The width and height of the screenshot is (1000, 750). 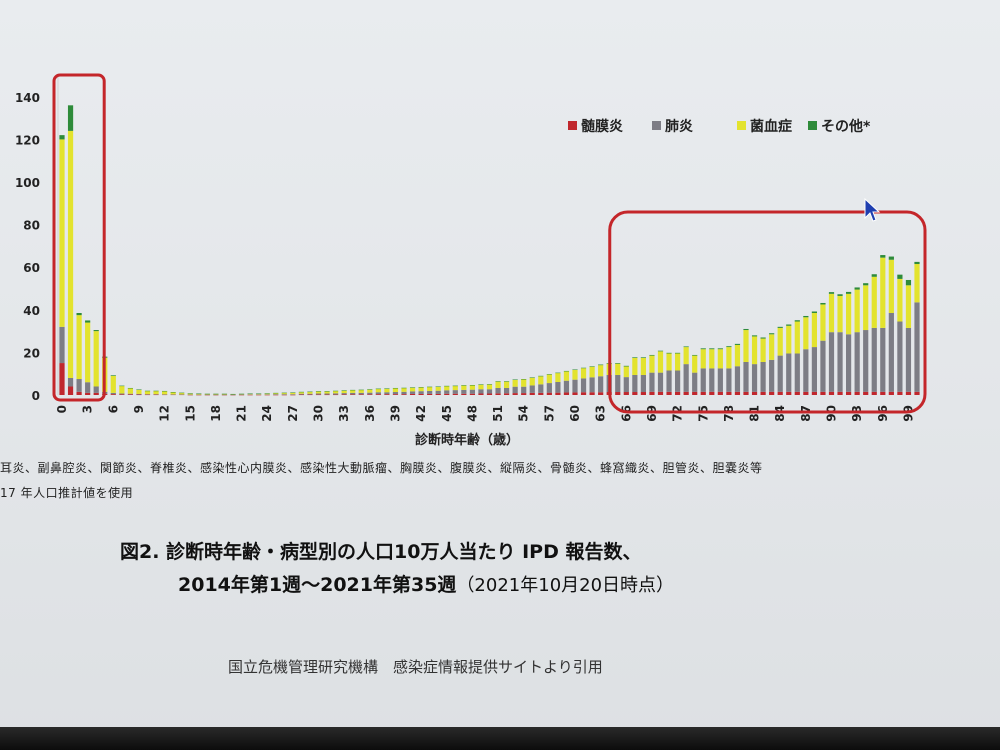 I want to click on y-tick-label: 80, so click(x=31, y=226).